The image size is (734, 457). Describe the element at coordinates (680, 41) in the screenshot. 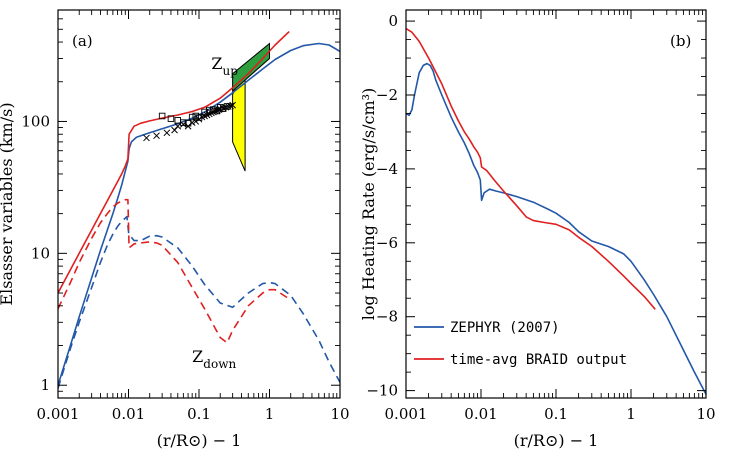

I see `panel-b-label: (b)` at that location.